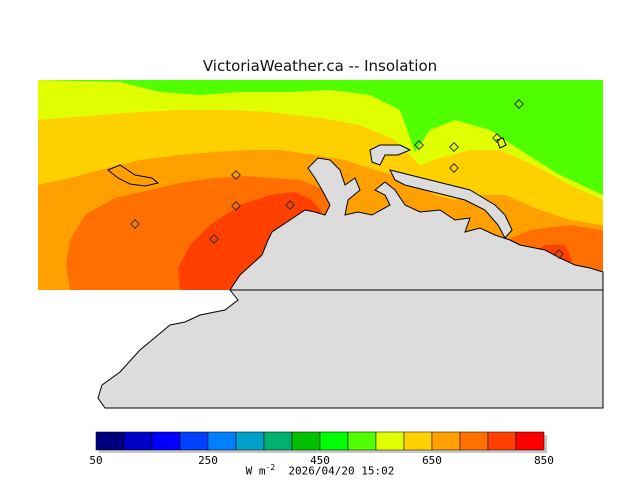  What do you see at coordinates (270, 467) in the screenshot?
I see `unit-exponent: -2` at bounding box center [270, 467].